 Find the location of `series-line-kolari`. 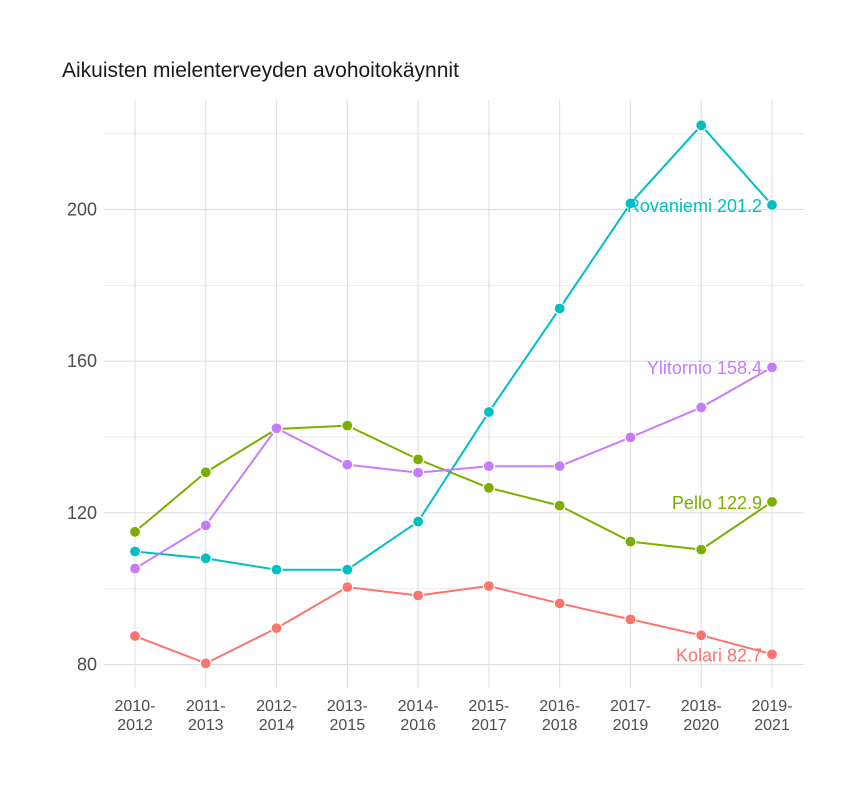

series-line-kolari is located at coordinates (453, 625).